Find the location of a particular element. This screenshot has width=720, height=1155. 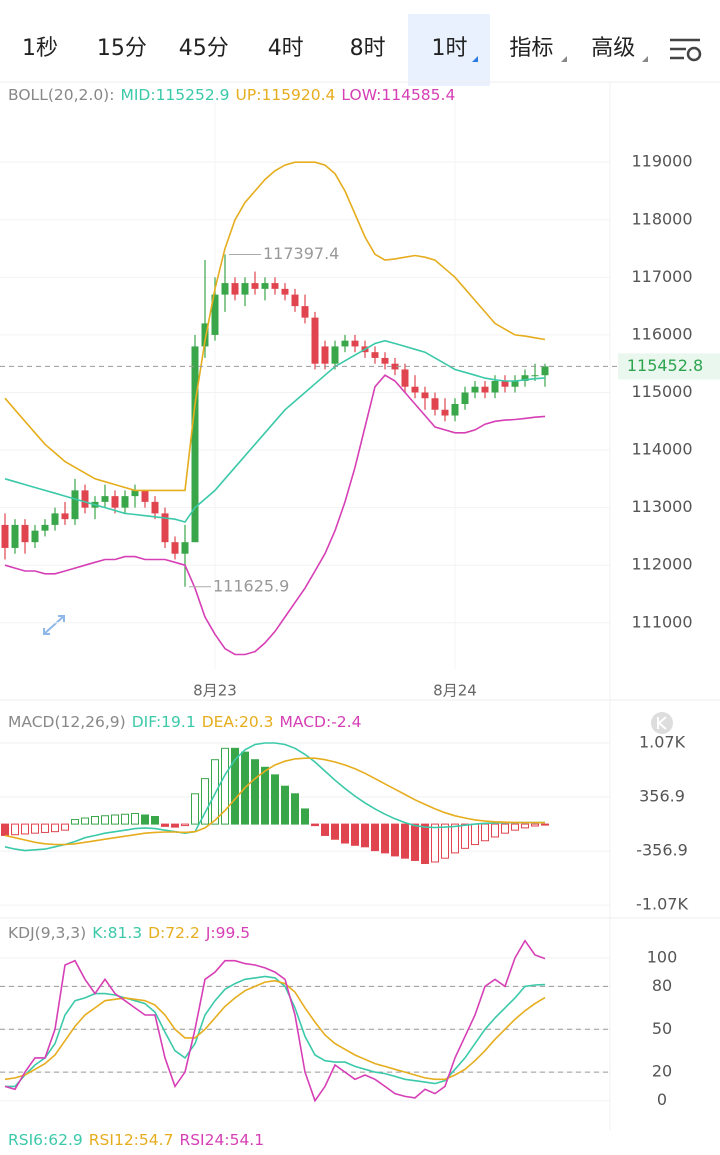

tab: 1秒 is located at coordinates (40, 48).